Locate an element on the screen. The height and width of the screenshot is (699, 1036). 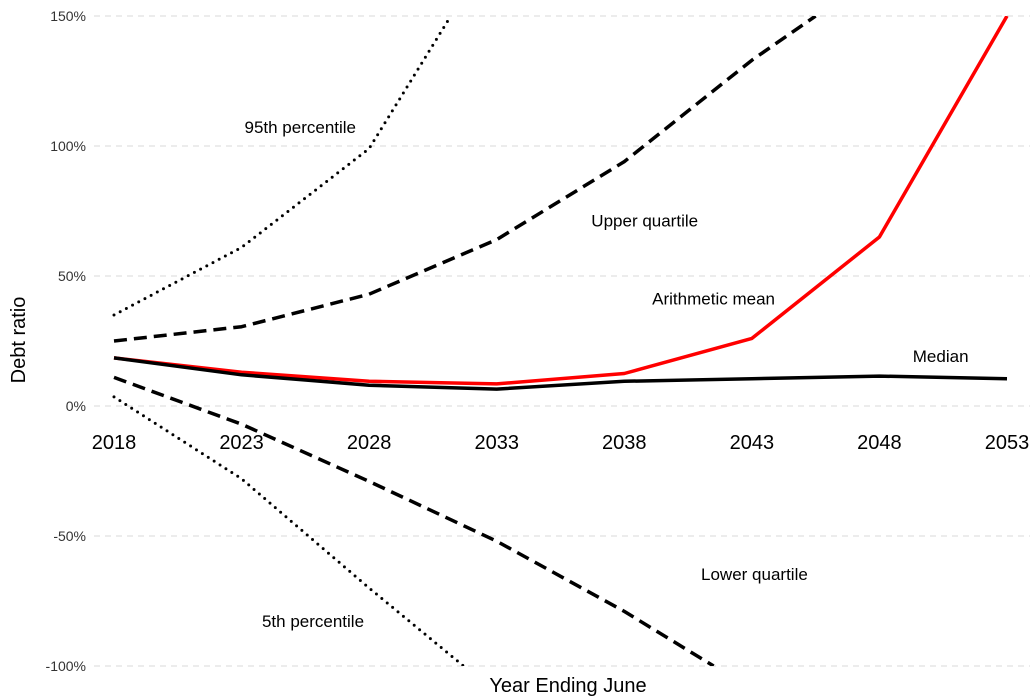
series-line-5th-percentile is located at coordinates (288, 530).